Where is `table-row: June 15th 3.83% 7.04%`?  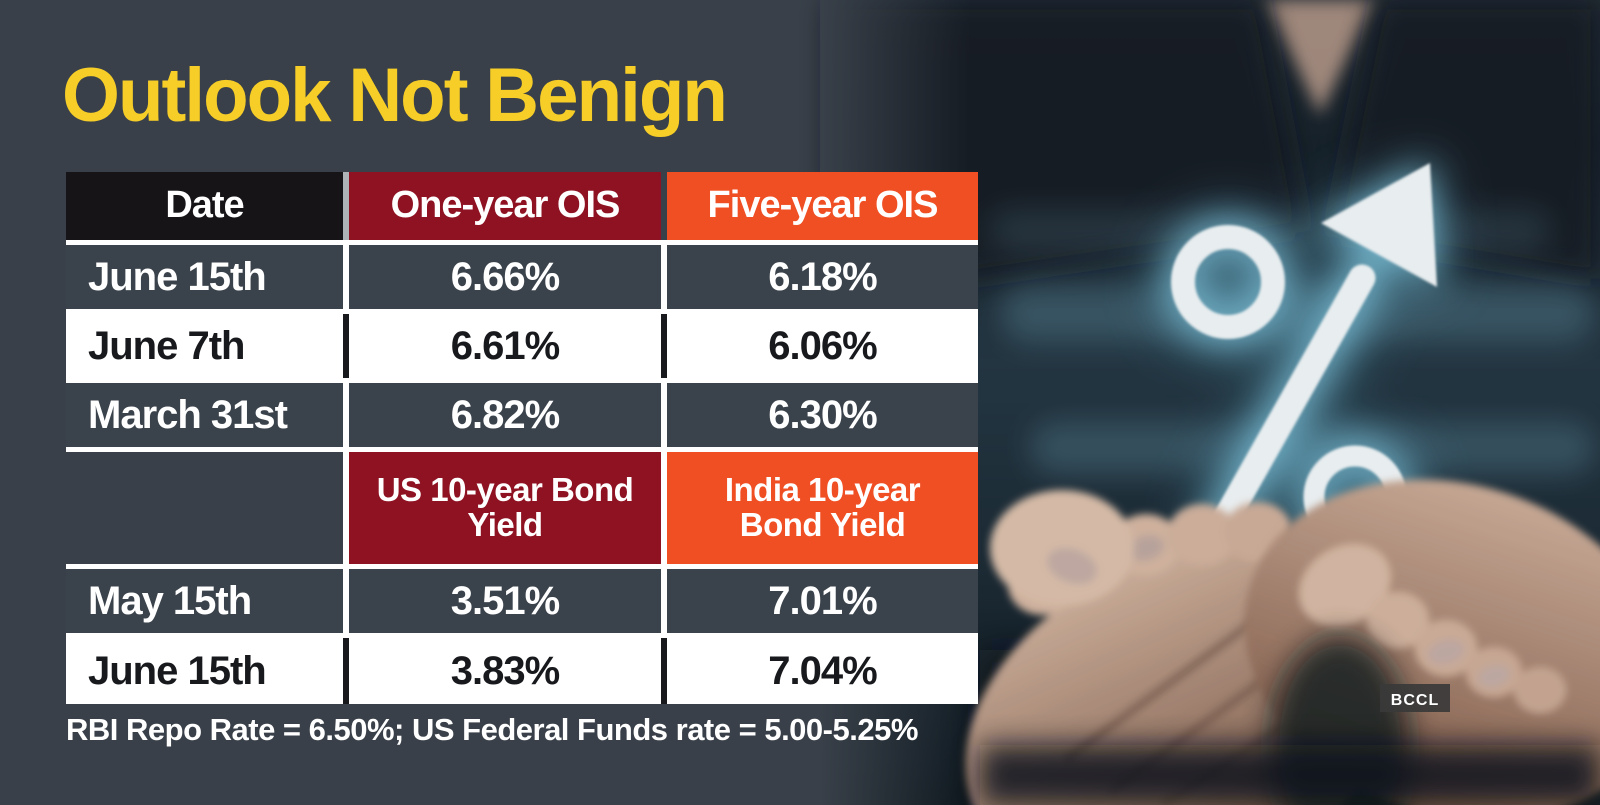
table-row: June 15th 3.83% 7.04% is located at coordinates (522, 671).